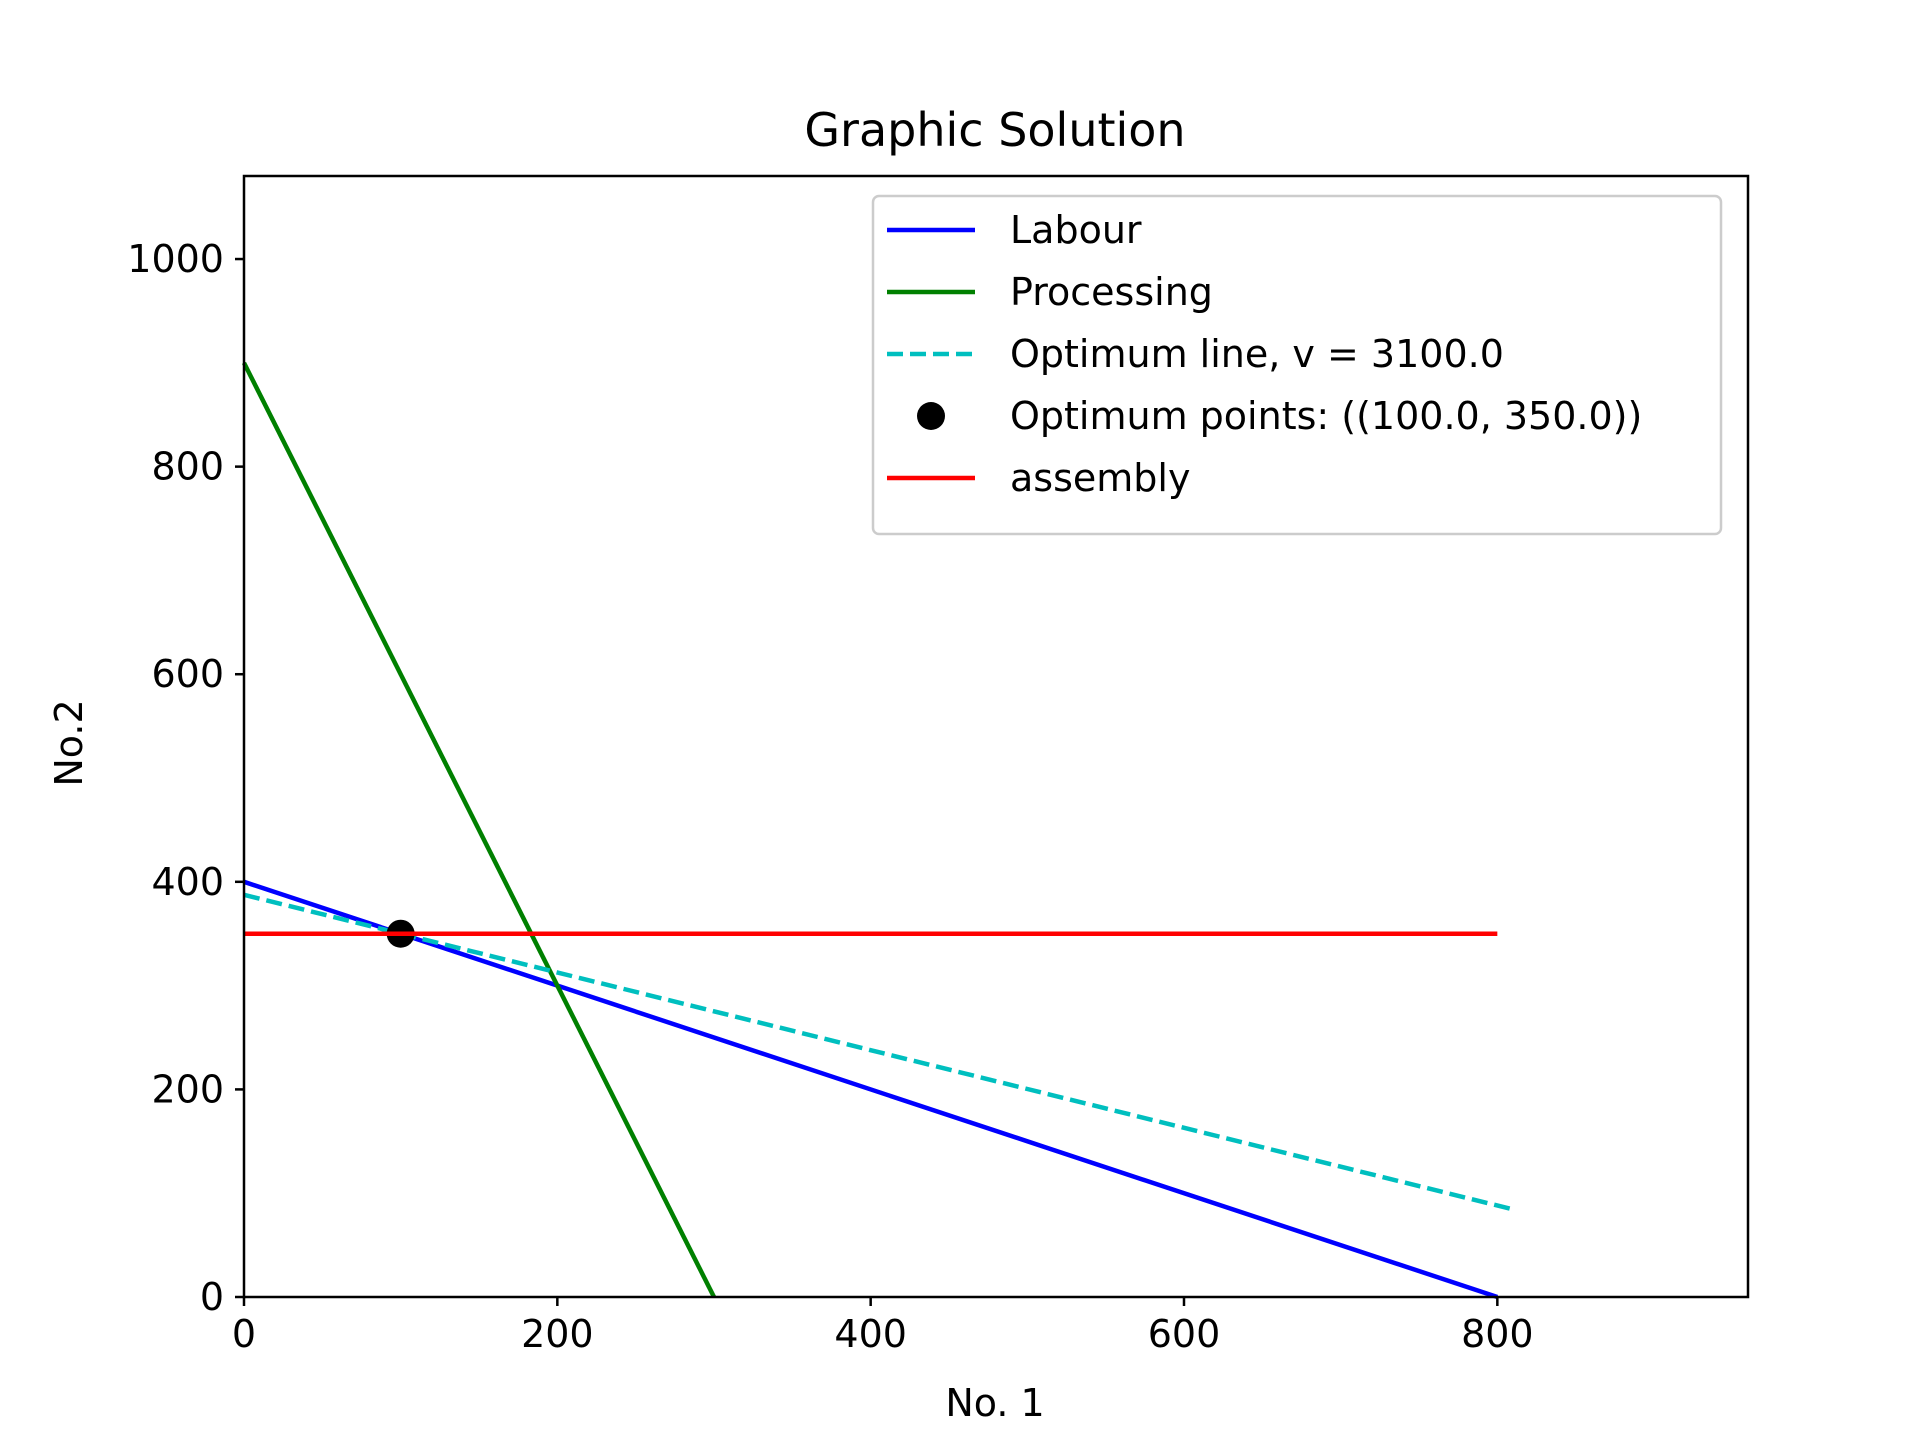  I want to click on legend-label-labour: Labour, so click(1076, 230).